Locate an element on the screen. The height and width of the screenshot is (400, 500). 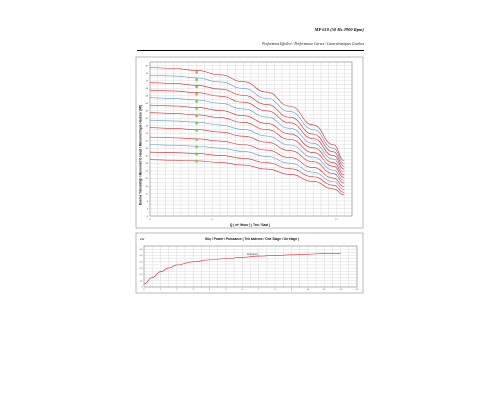
y-tick-label: 80 is located at coordinates (147, 67).